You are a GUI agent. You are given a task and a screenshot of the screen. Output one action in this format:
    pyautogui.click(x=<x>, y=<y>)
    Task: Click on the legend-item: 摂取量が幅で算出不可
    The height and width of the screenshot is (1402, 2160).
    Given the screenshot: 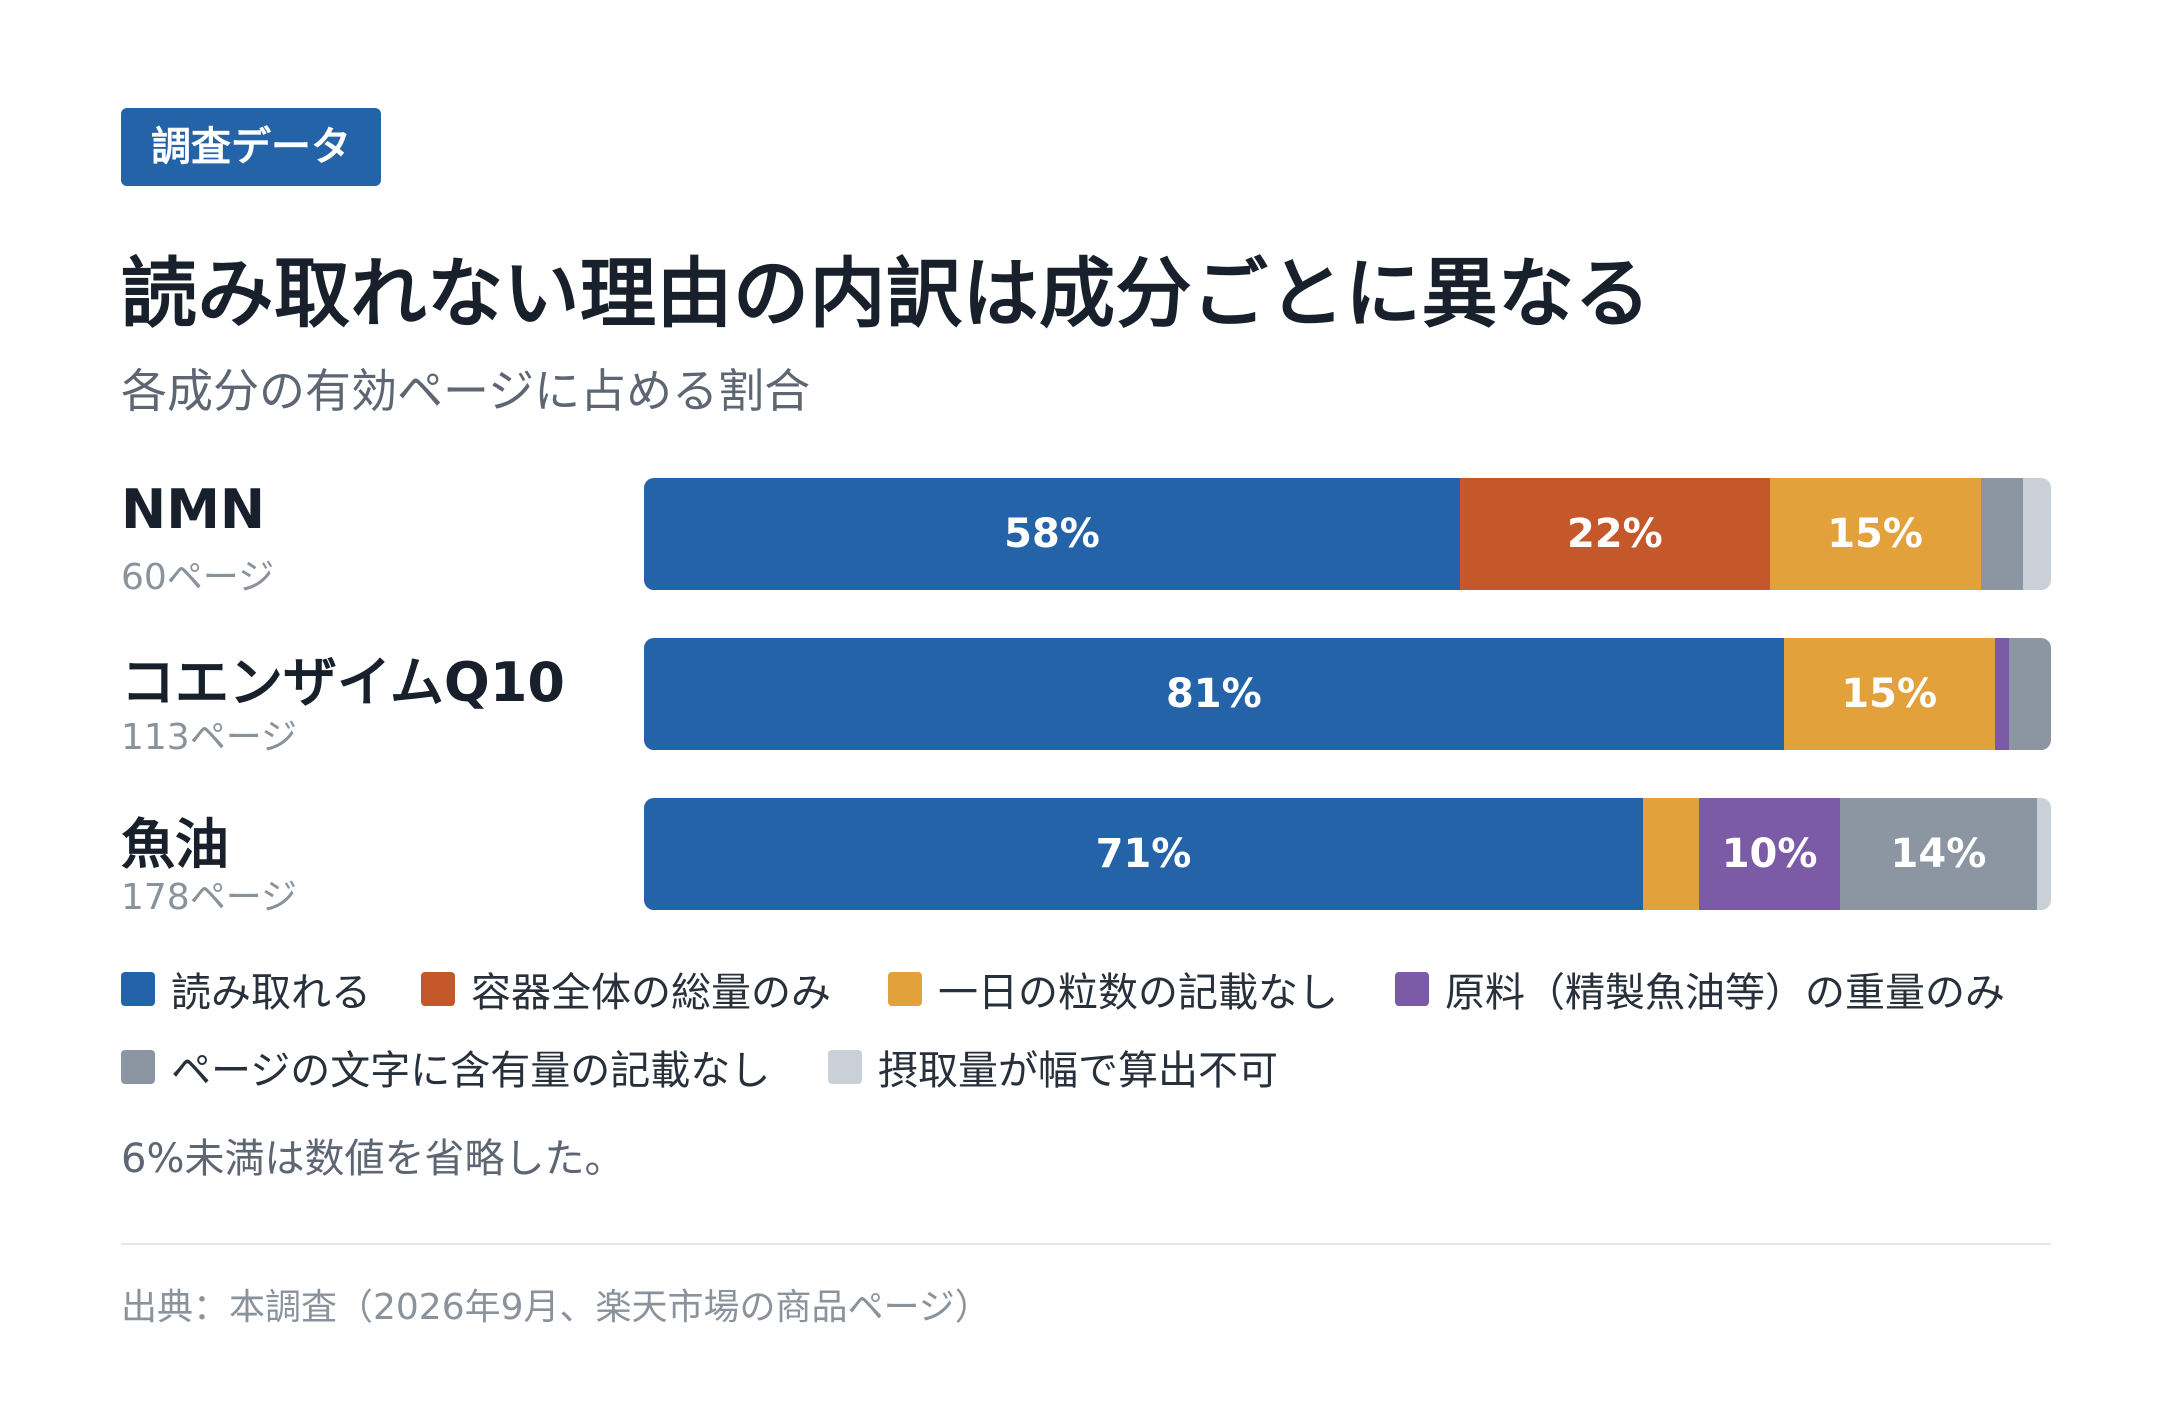 What is the action you would take?
    pyautogui.click(x=1053, y=1067)
    